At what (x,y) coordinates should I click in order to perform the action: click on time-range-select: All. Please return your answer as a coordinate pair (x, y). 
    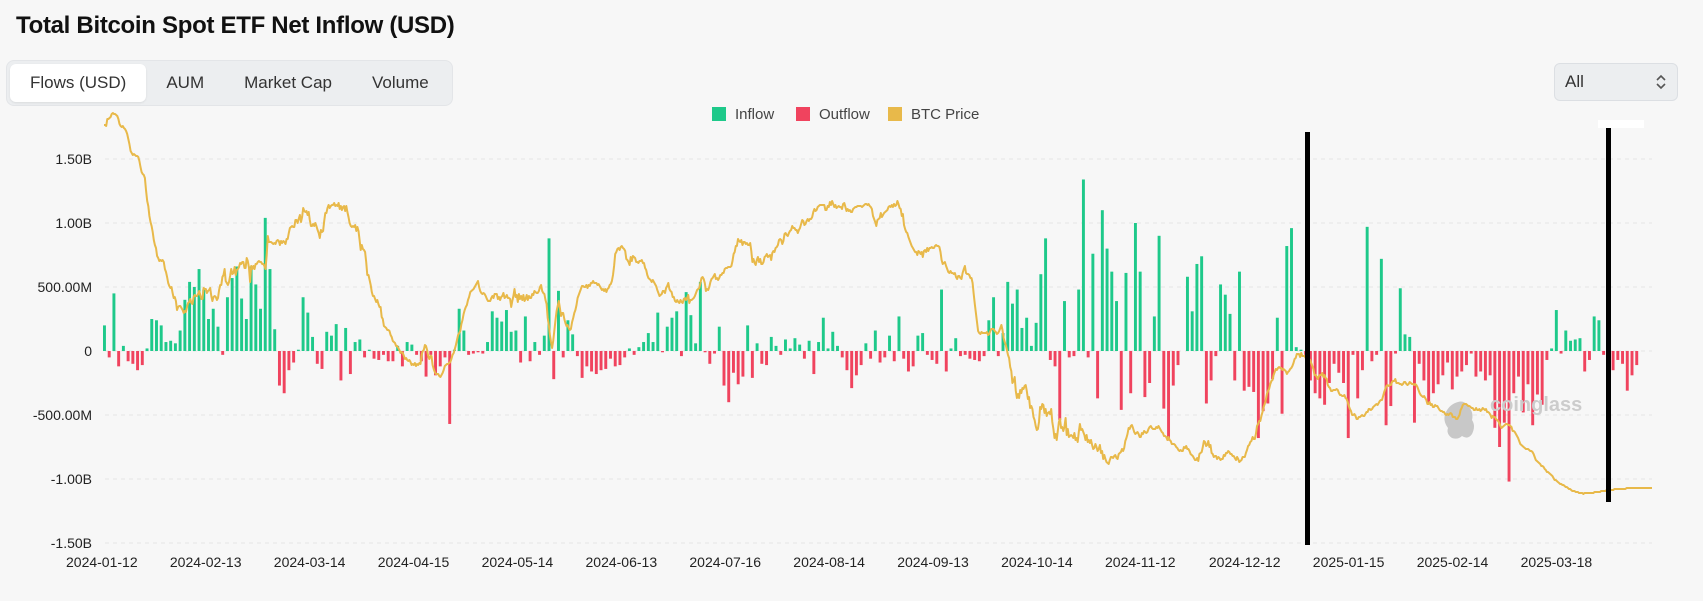
    Looking at the image, I should click on (1616, 82).